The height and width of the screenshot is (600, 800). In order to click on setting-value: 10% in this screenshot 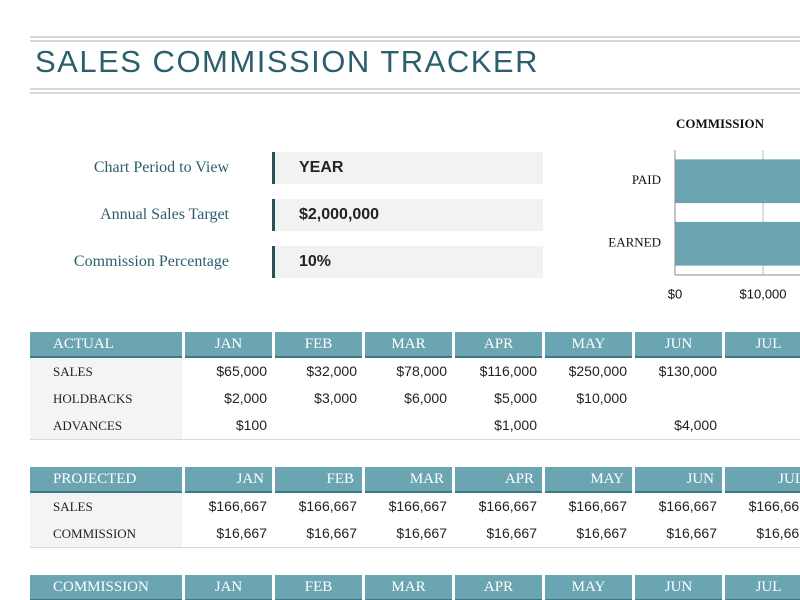, I will do `click(407, 262)`.